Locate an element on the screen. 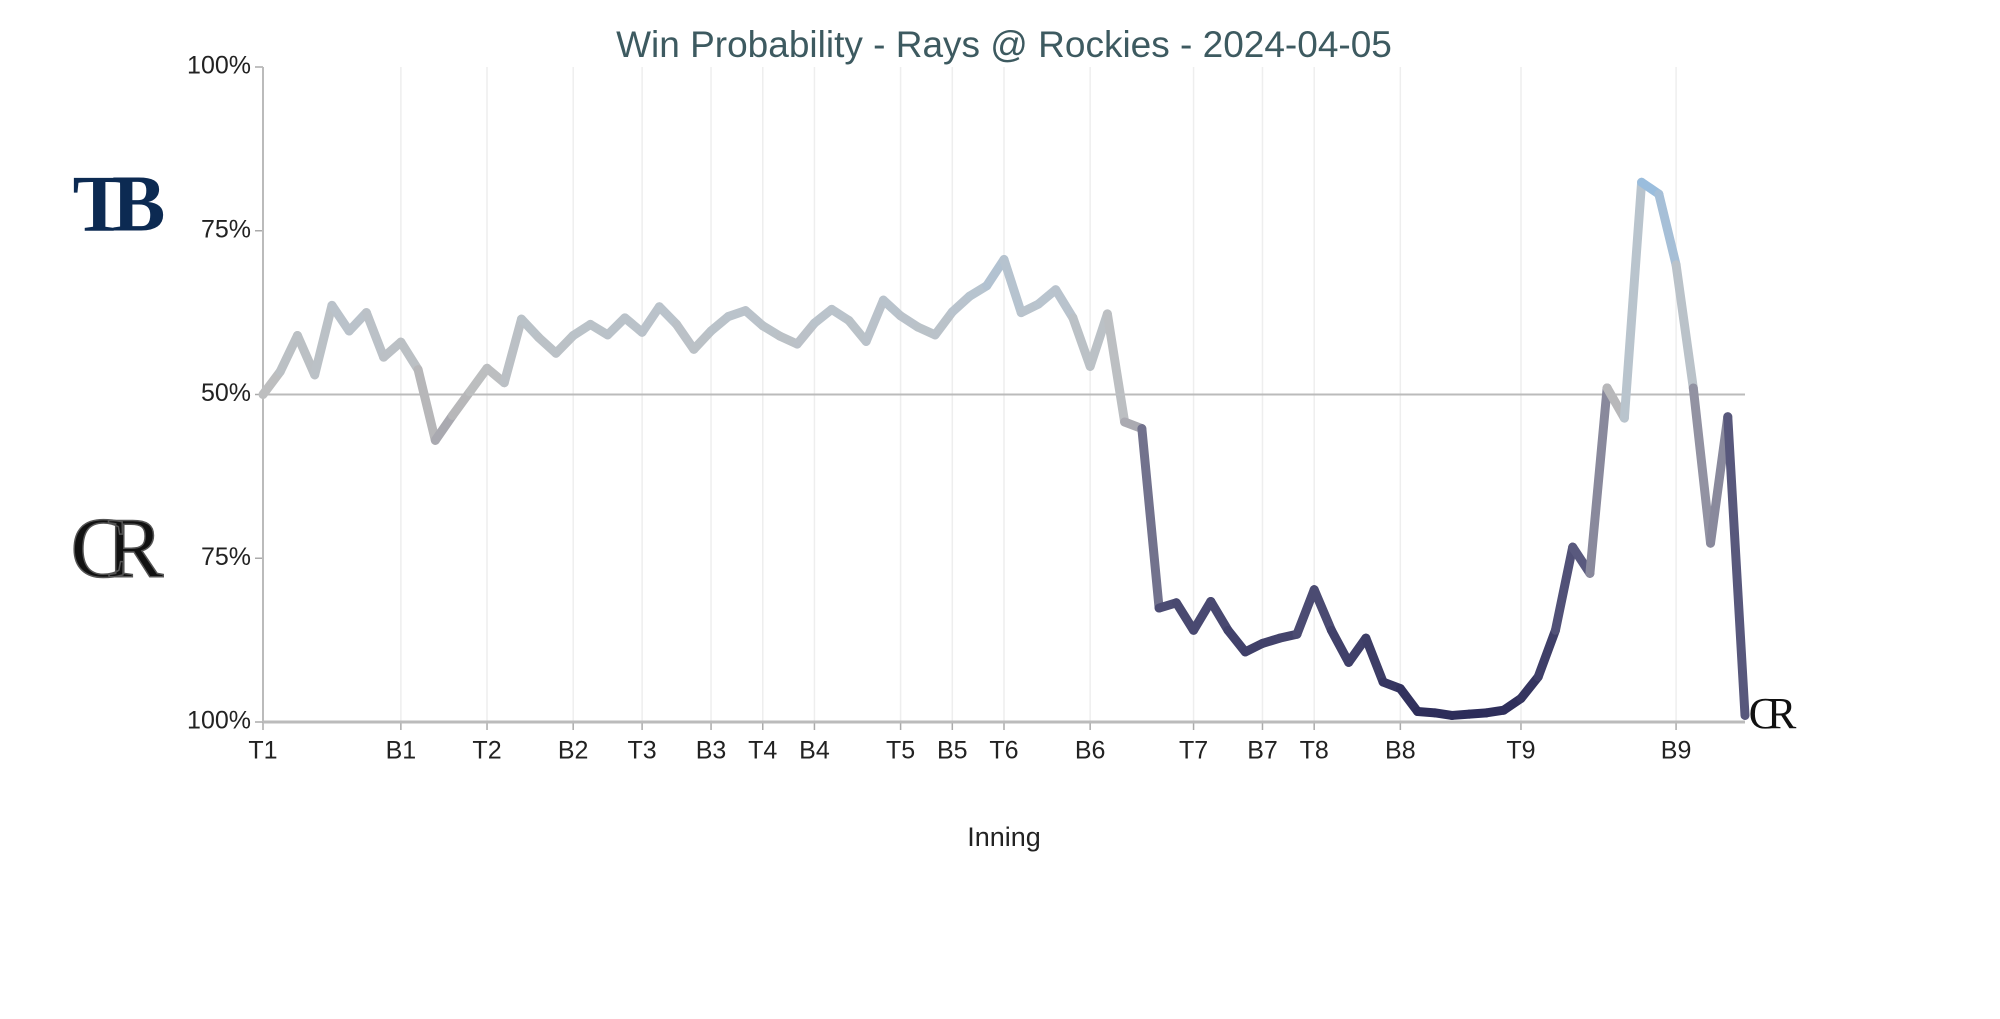  x-tick-label: T5 is located at coordinates (900, 751).